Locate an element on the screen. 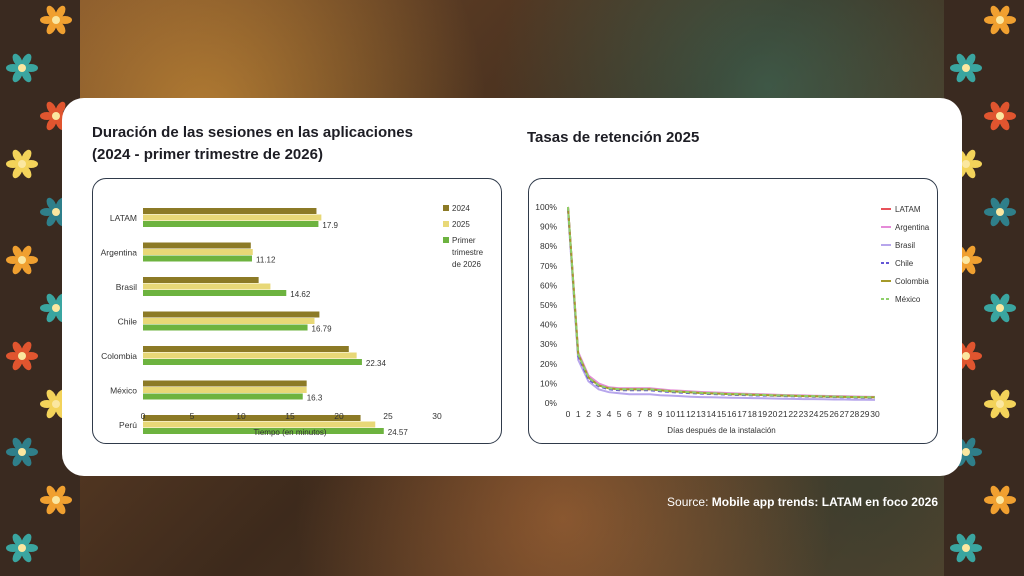  x-tick-label: 7 is located at coordinates (639, 414).